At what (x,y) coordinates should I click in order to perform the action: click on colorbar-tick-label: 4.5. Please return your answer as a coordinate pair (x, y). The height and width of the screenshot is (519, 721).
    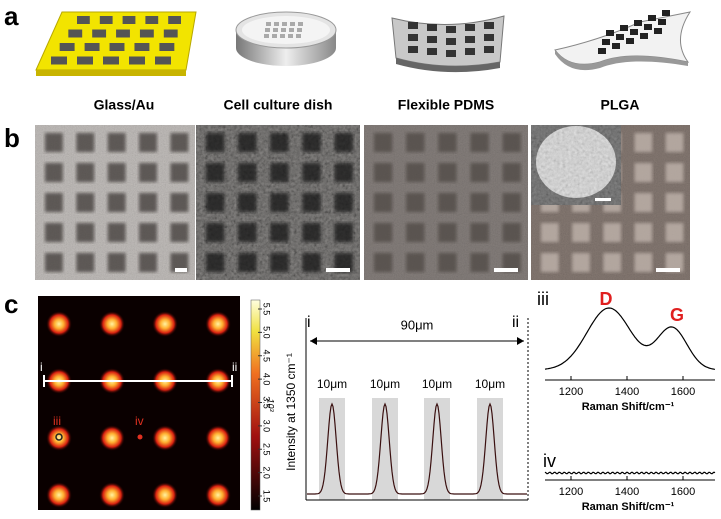
    Looking at the image, I should click on (267, 355).